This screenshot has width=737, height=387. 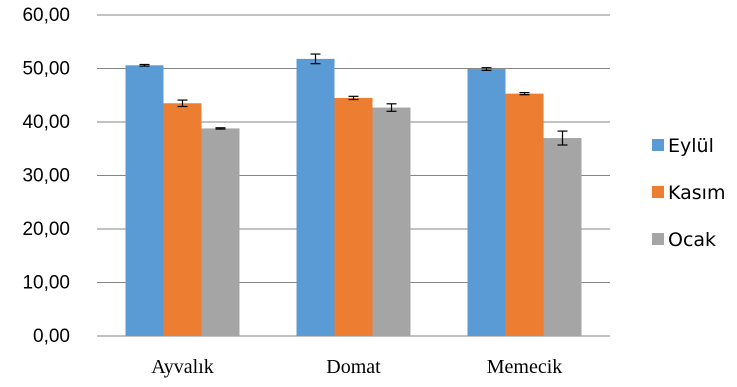 I want to click on y-tick-label: 20,00, so click(x=46, y=229).